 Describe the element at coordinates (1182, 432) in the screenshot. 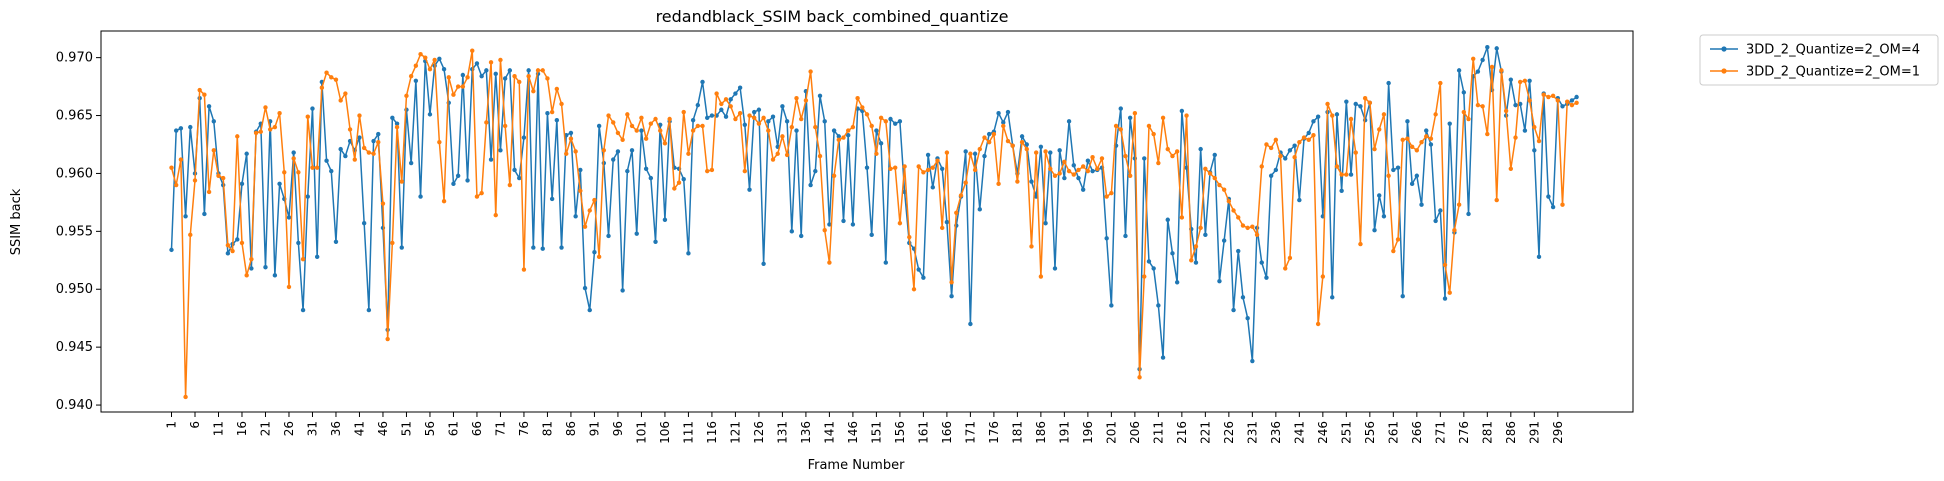

I see `x-tick-label: 216` at that location.